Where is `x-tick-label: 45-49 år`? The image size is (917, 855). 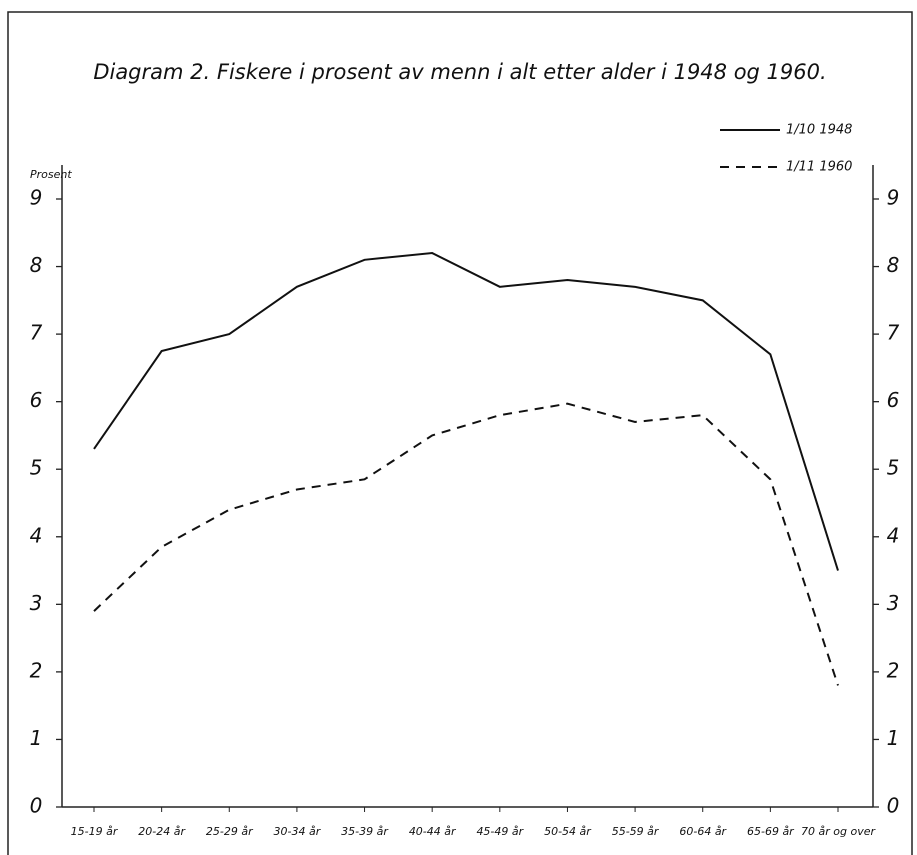
x-tick-label: 45-49 år is located at coordinates (500, 831).